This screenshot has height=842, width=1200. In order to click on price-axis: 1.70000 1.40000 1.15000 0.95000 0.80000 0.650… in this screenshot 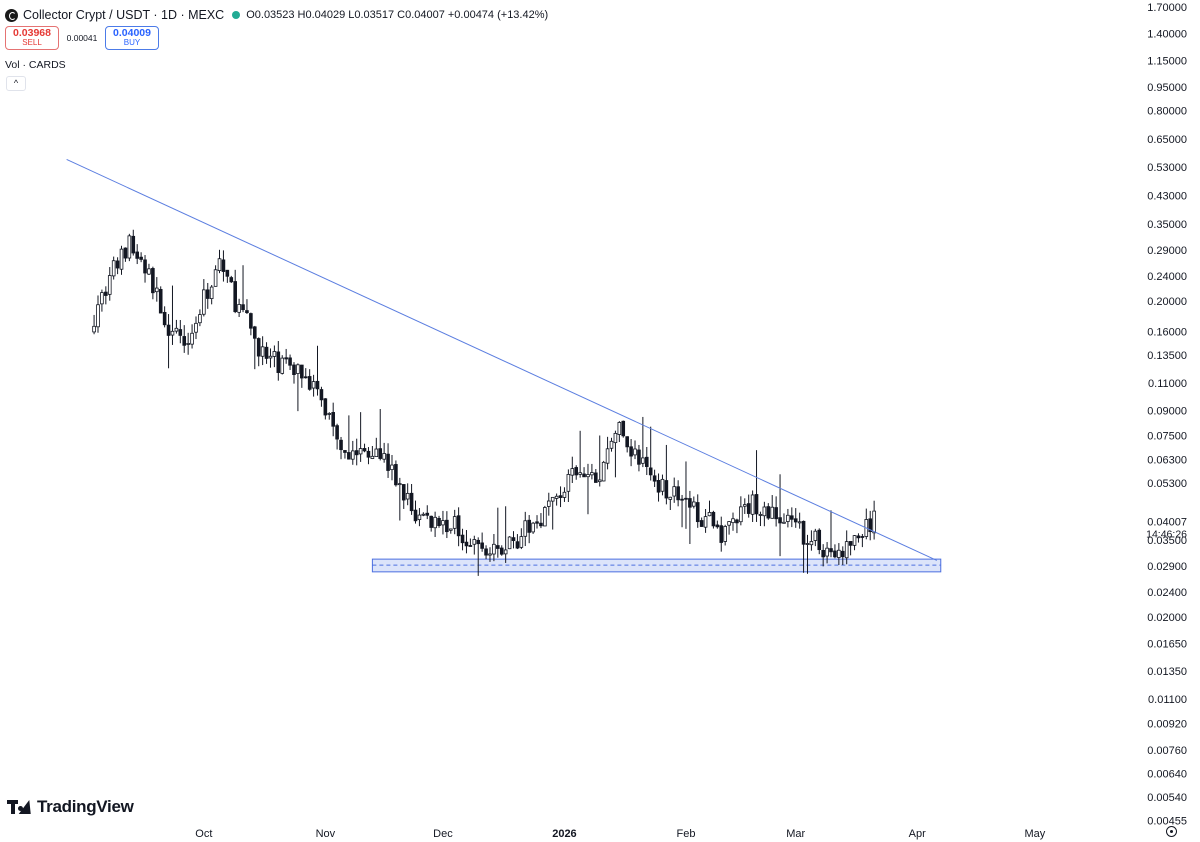, I will do `click(1166, 414)`.